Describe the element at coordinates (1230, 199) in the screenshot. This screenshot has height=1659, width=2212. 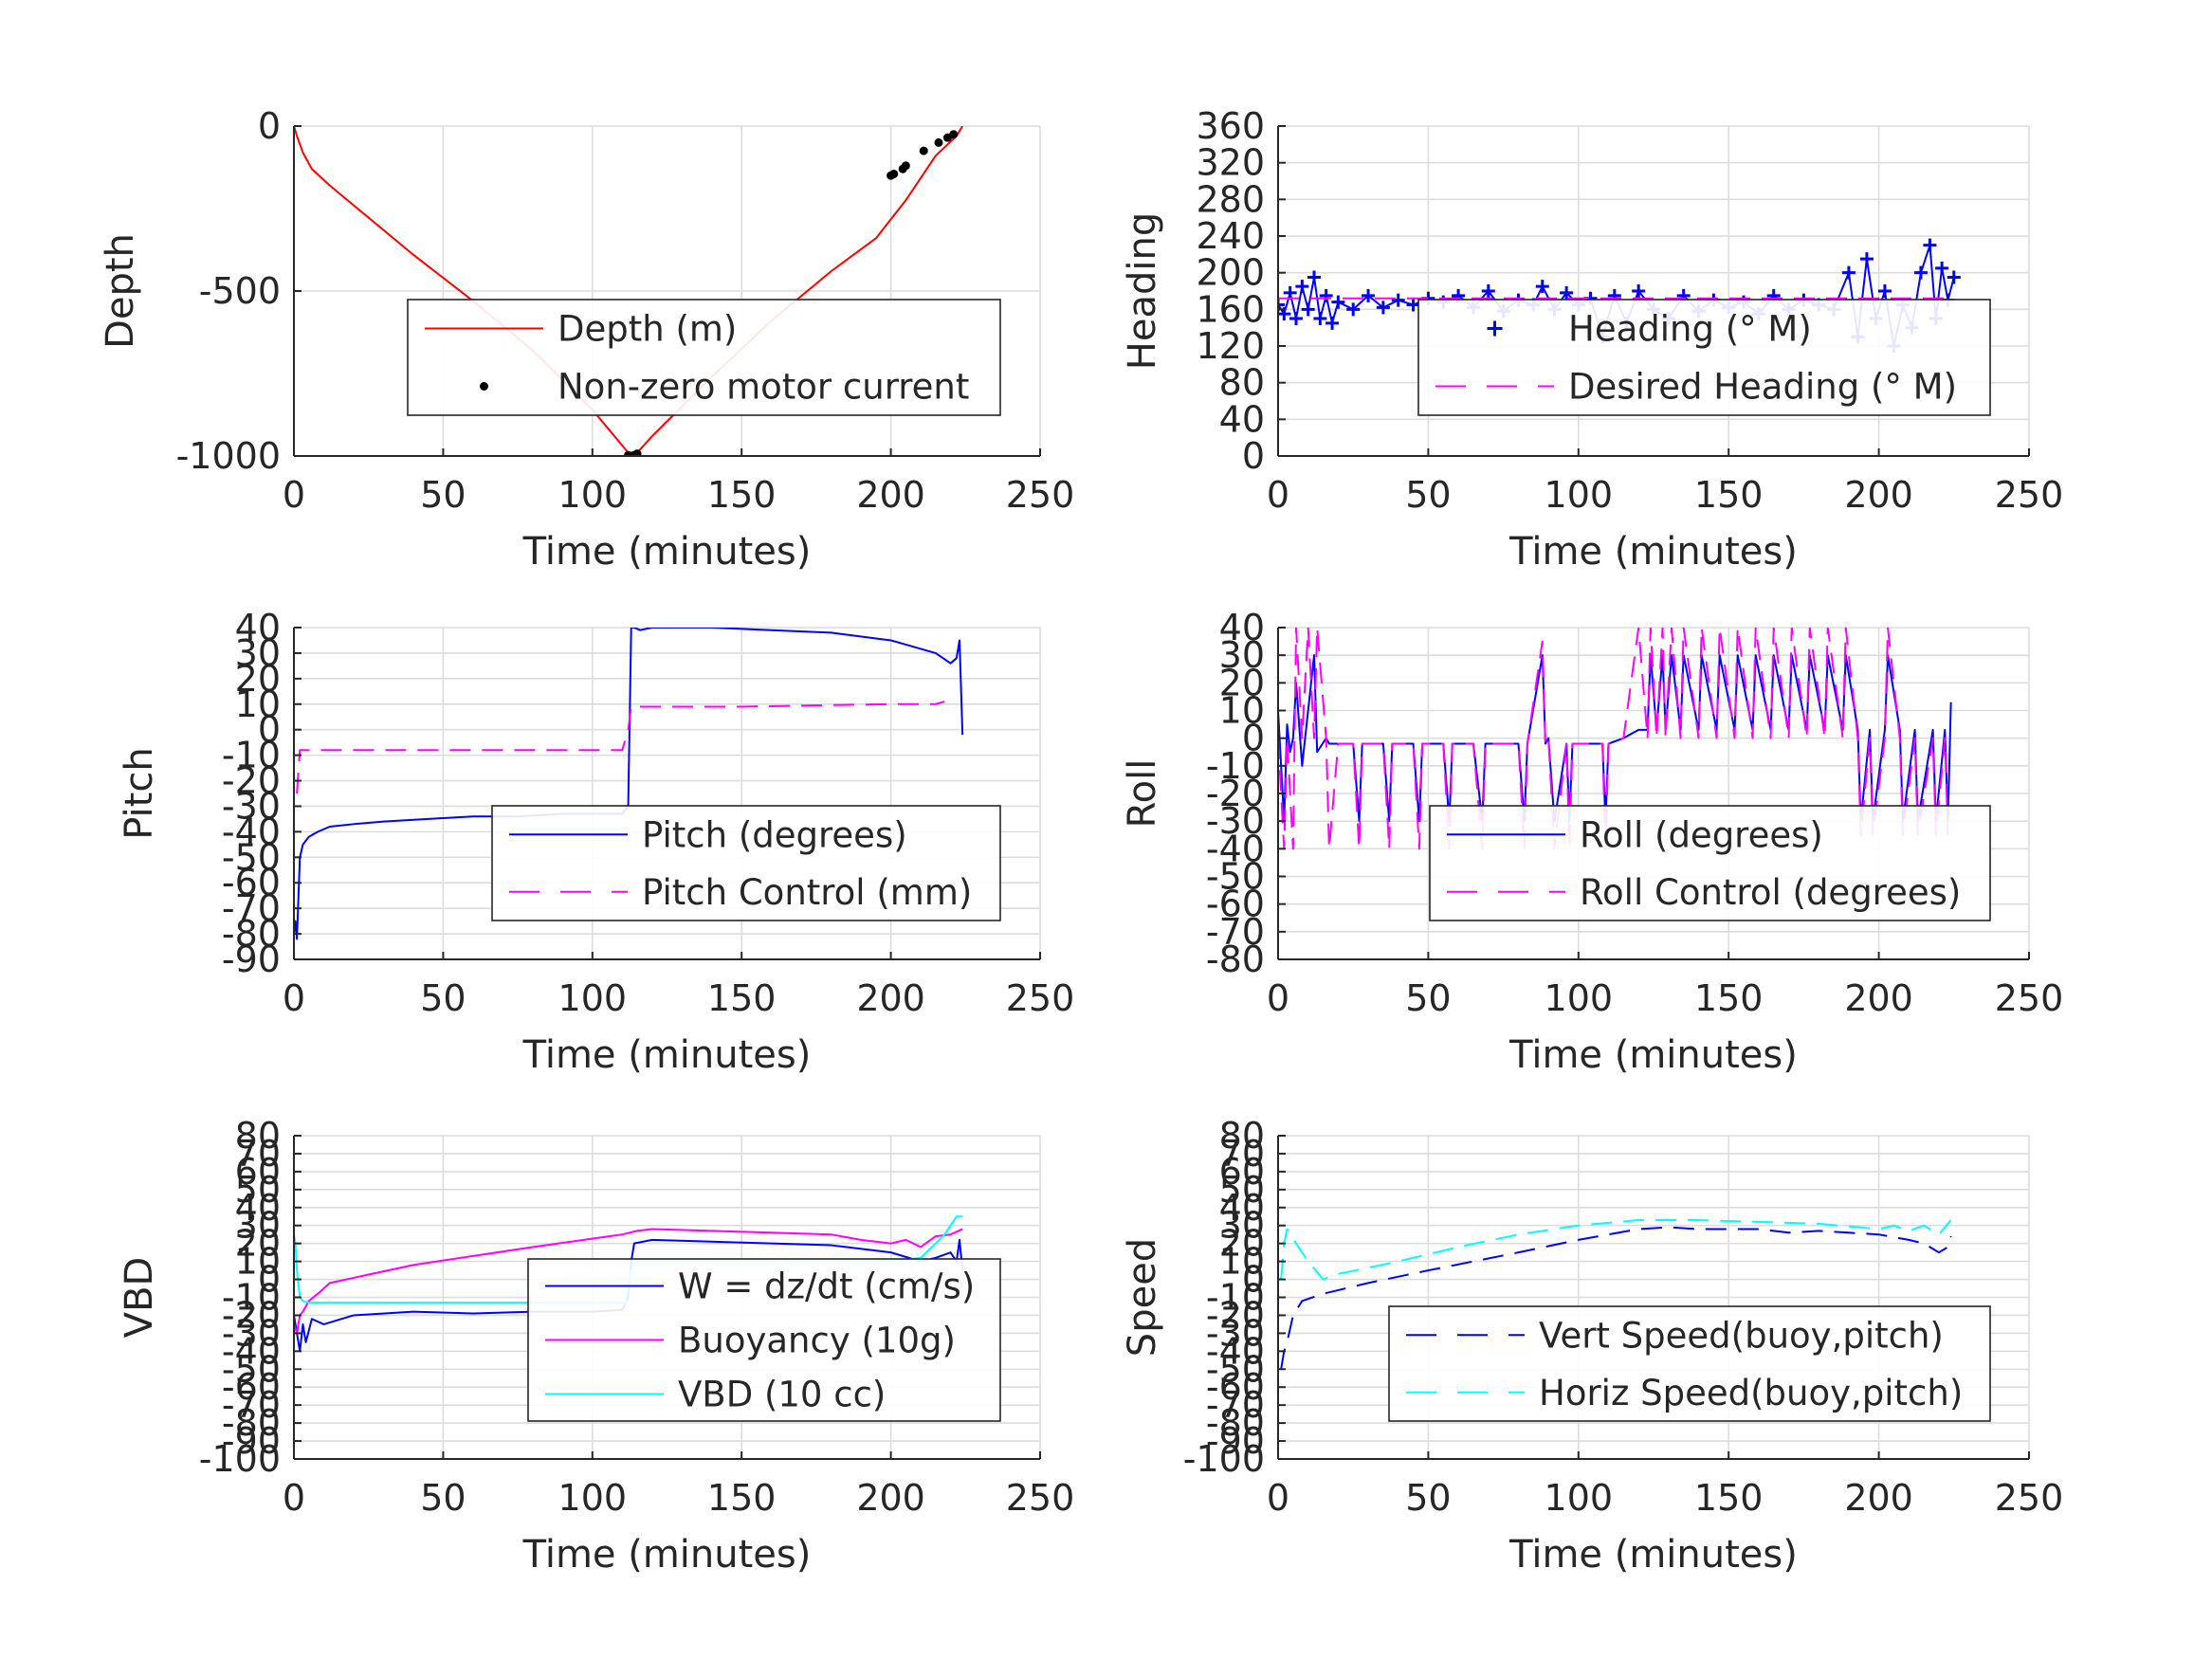
I see `y-tick-label: 280` at that location.